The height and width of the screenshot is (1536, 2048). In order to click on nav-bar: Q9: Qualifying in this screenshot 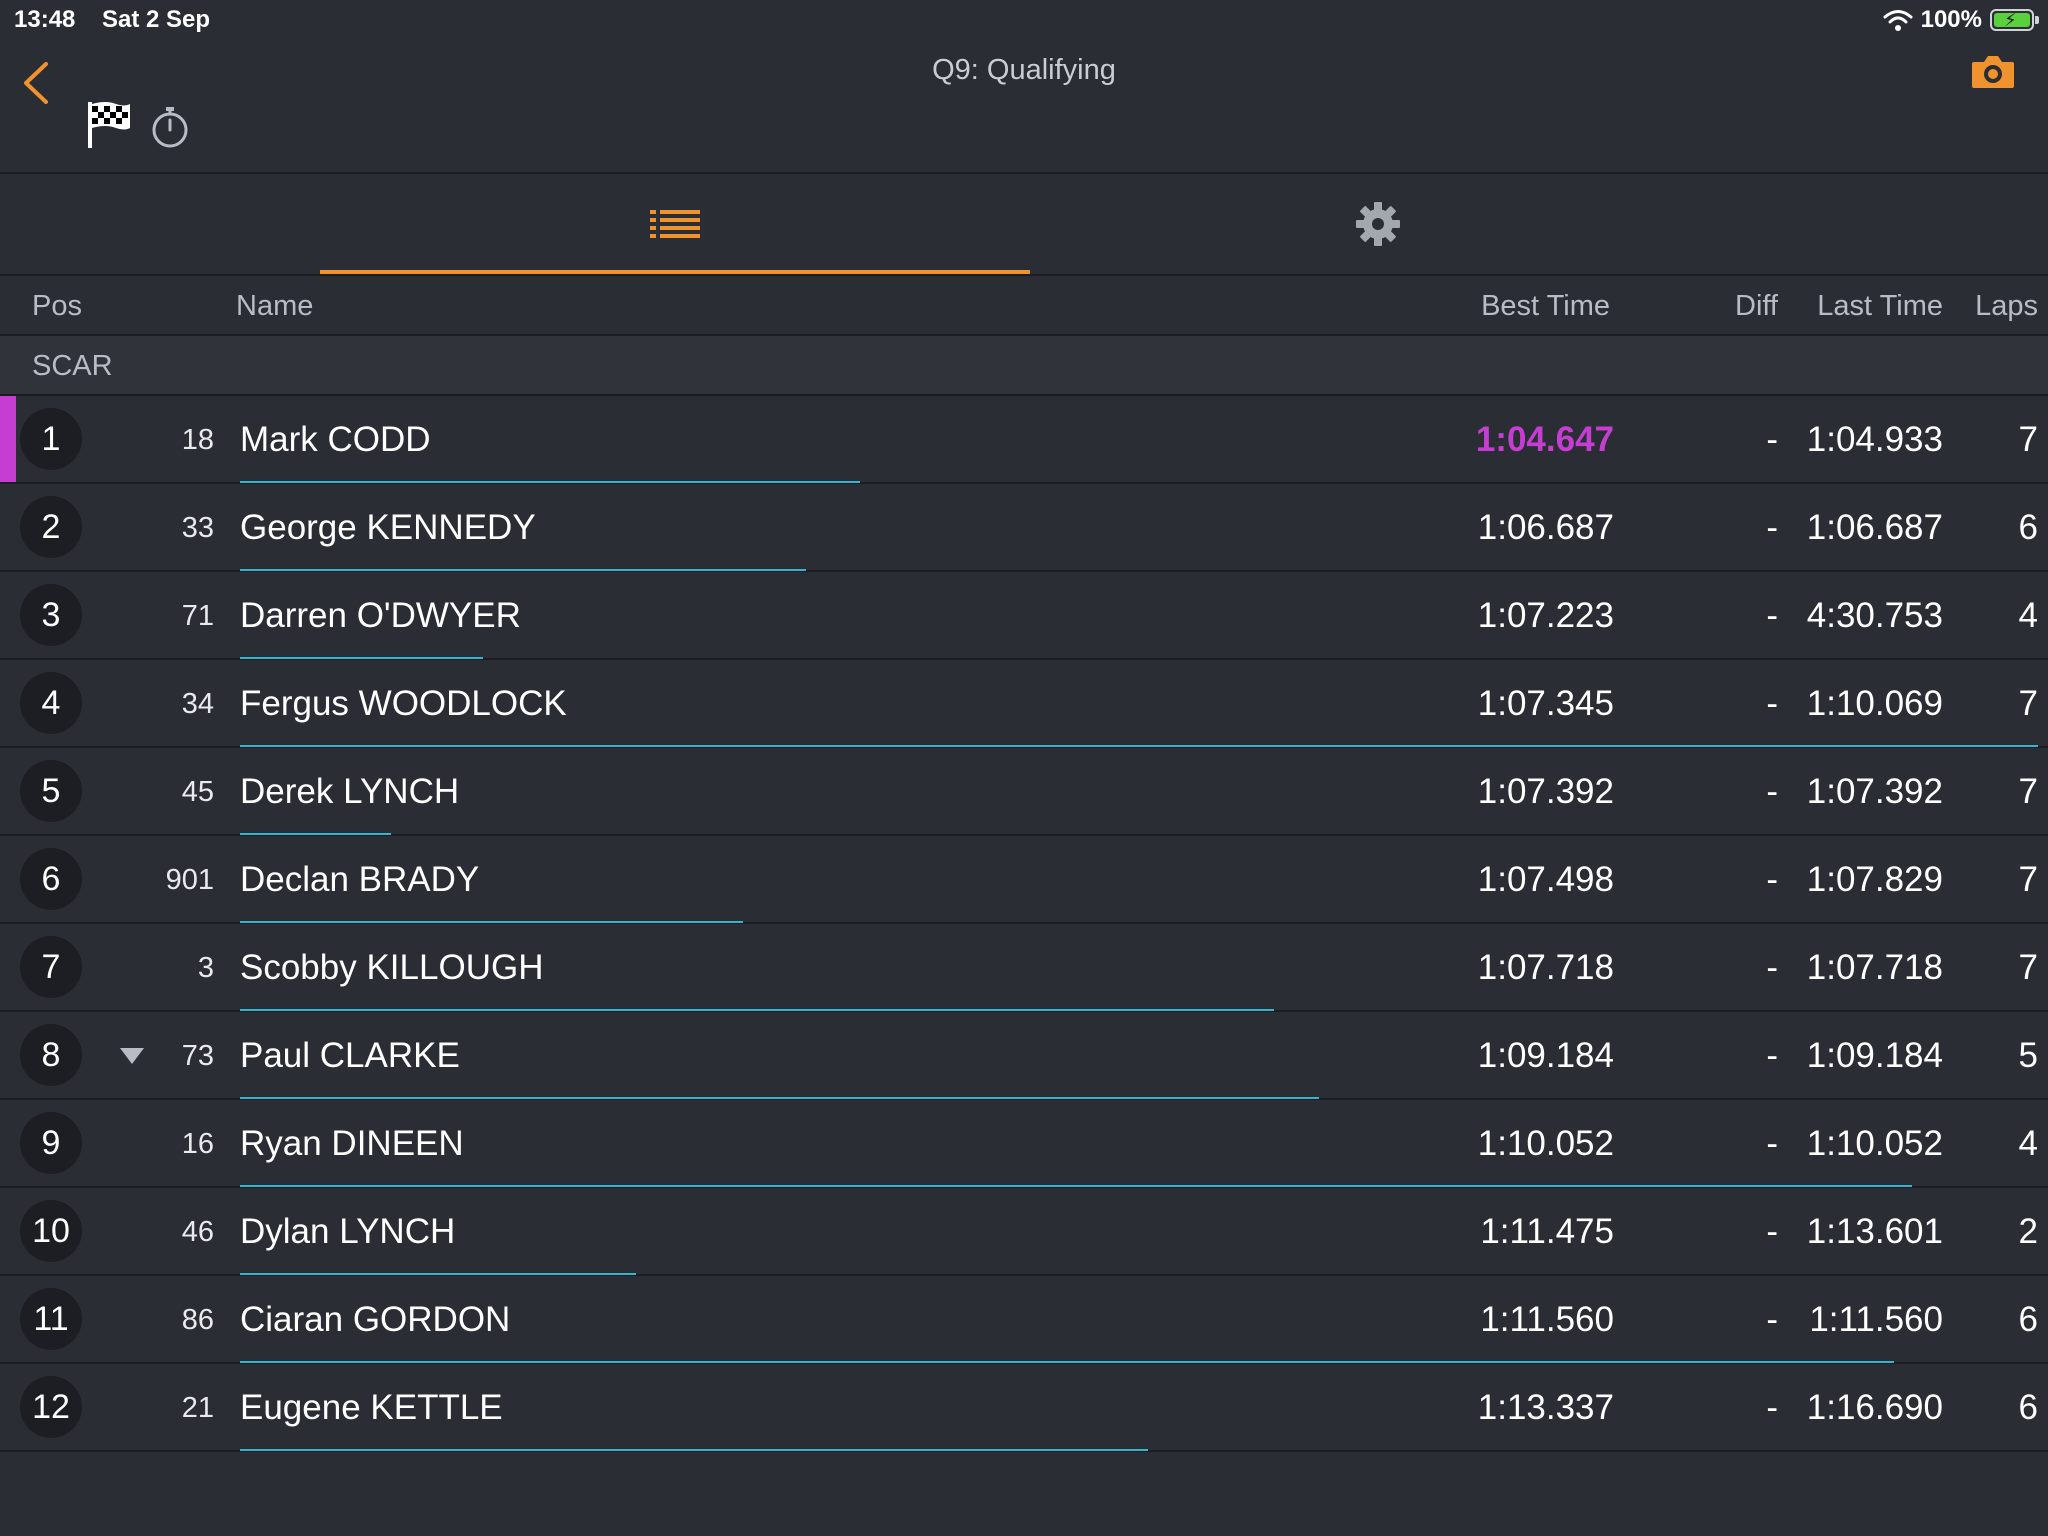, I will do `click(1024, 107)`.